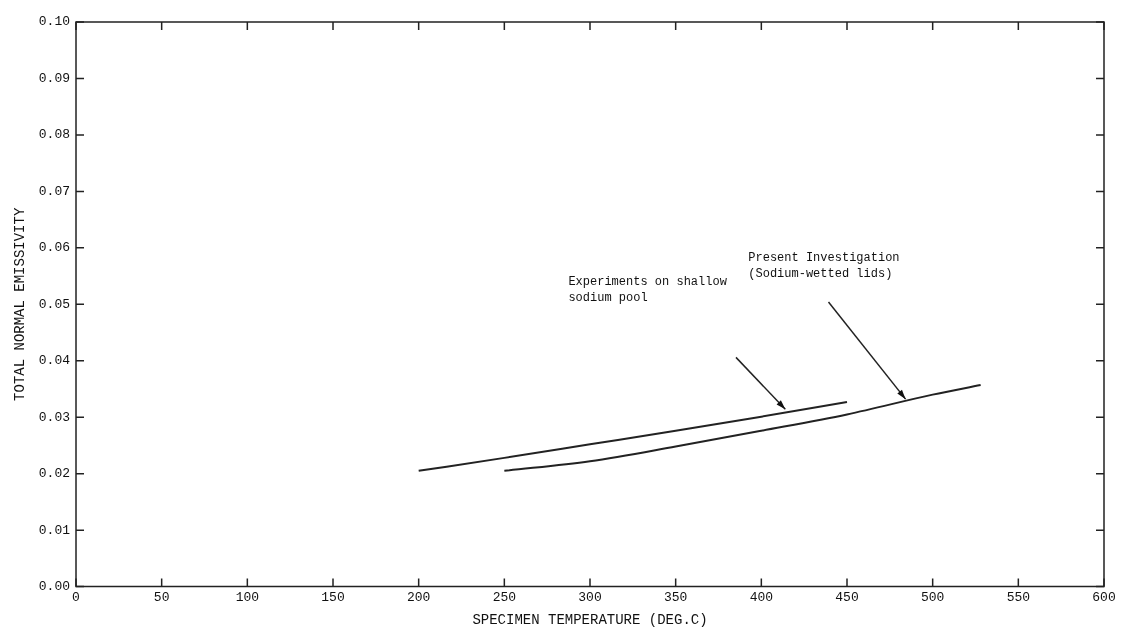 Image resolution: width=1134 pixels, height=641 pixels. What do you see at coordinates (824, 266) in the screenshot?
I see `annotation: Present Investigation (Sodium-wetted lids)` at bounding box center [824, 266].